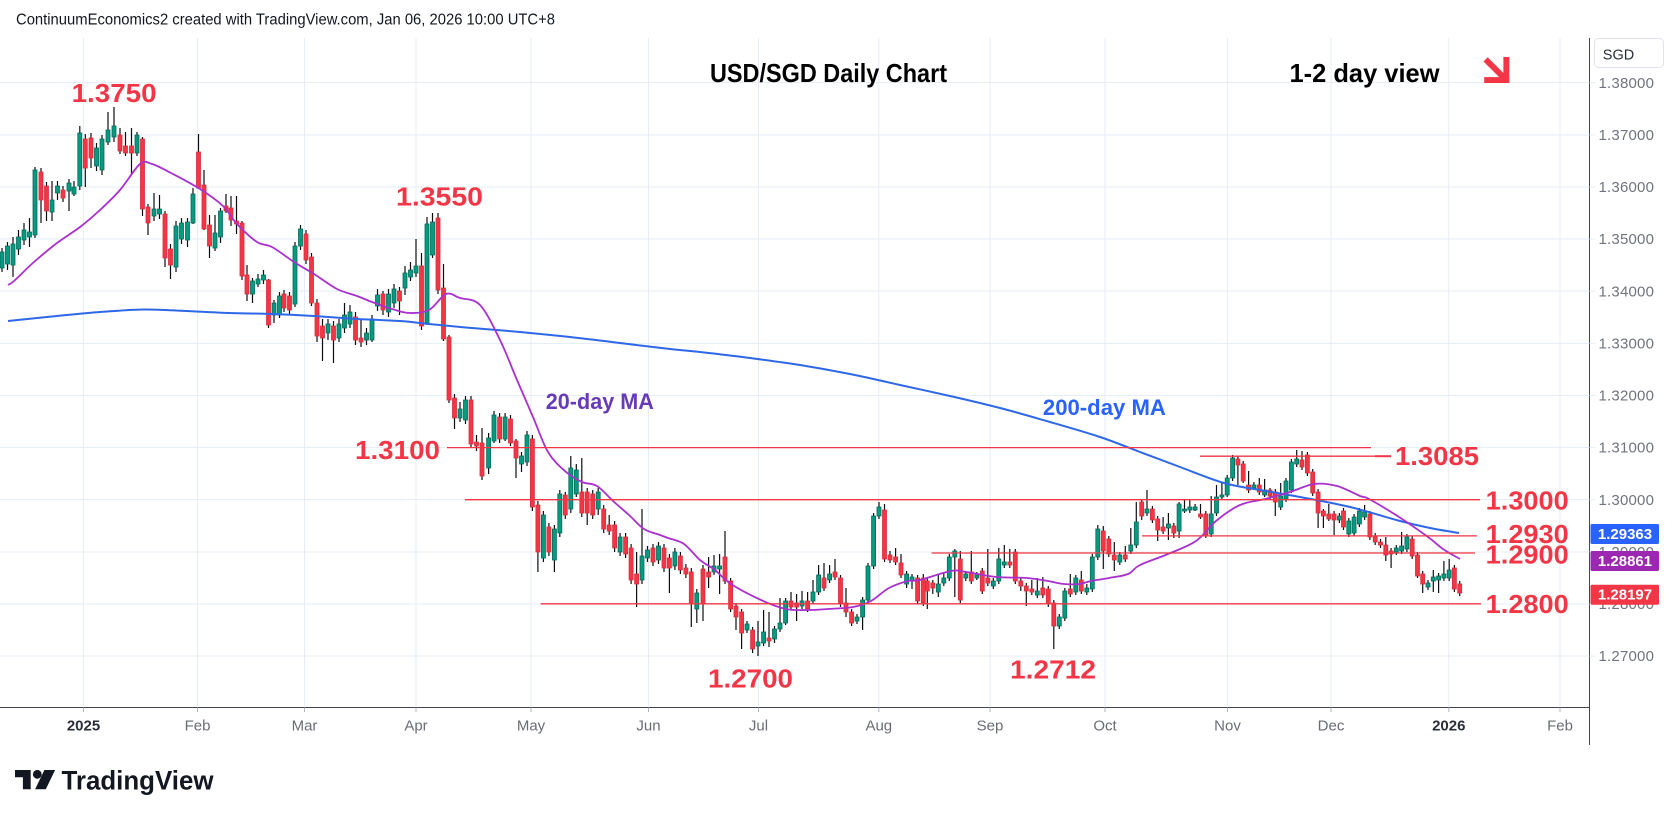  Describe the element at coordinates (1627, 656) in the screenshot. I see `svg-text: 1.27000` at that location.